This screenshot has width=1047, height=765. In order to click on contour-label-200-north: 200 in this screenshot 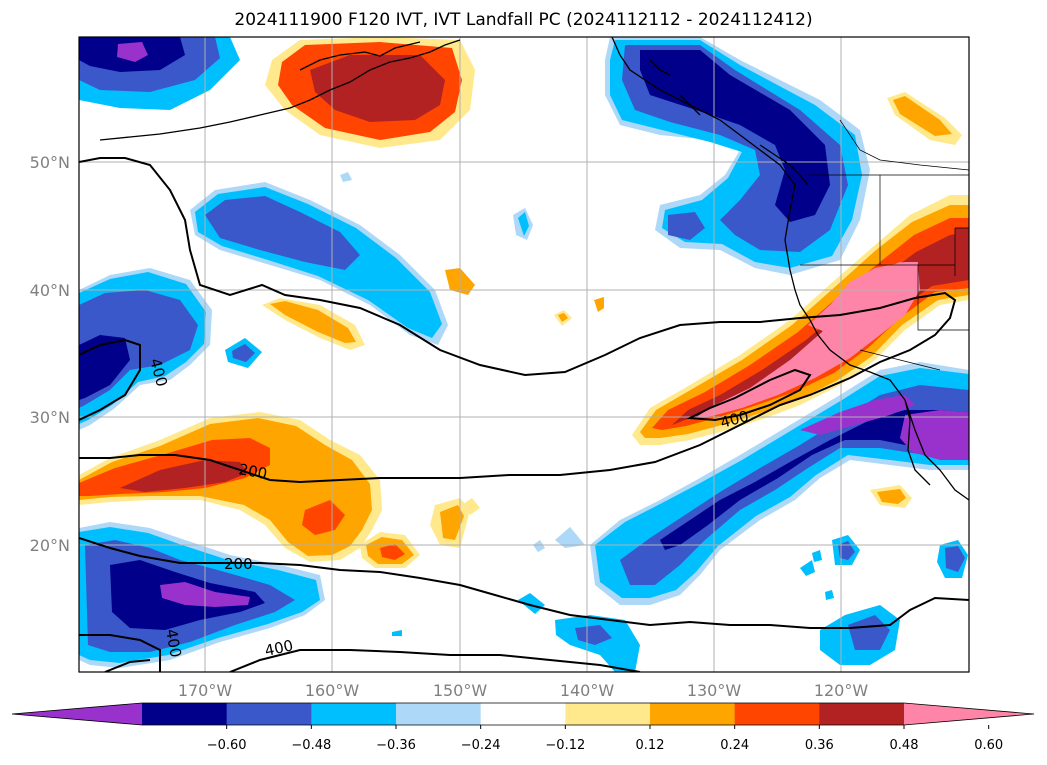, I will do `click(252, 471)`.